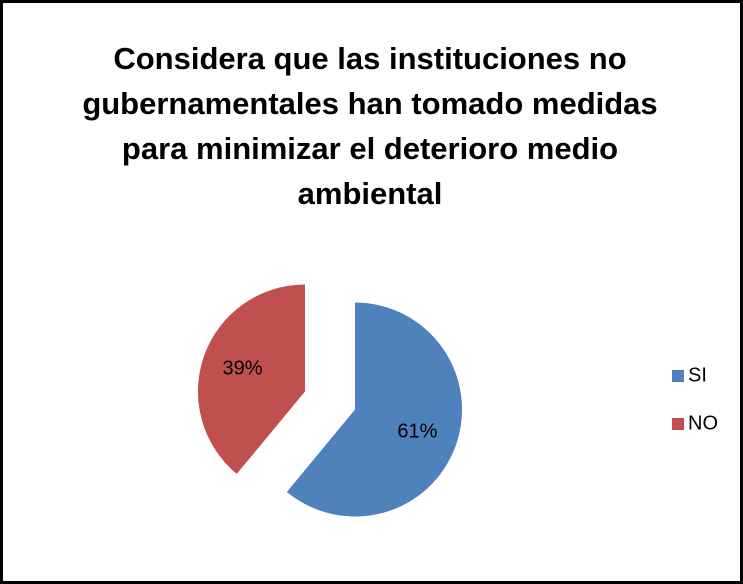 The image size is (743, 584). What do you see at coordinates (703, 423) in the screenshot?
I see `legend-label: NO` at bounding box center [703, 423].